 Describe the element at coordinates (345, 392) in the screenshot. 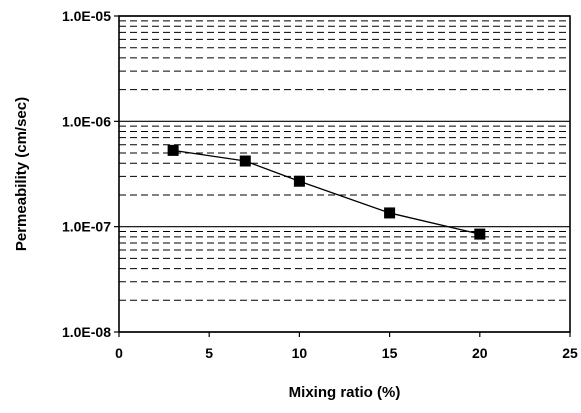

I see `x-axis-title: Mixing ratio (%)` at that location.